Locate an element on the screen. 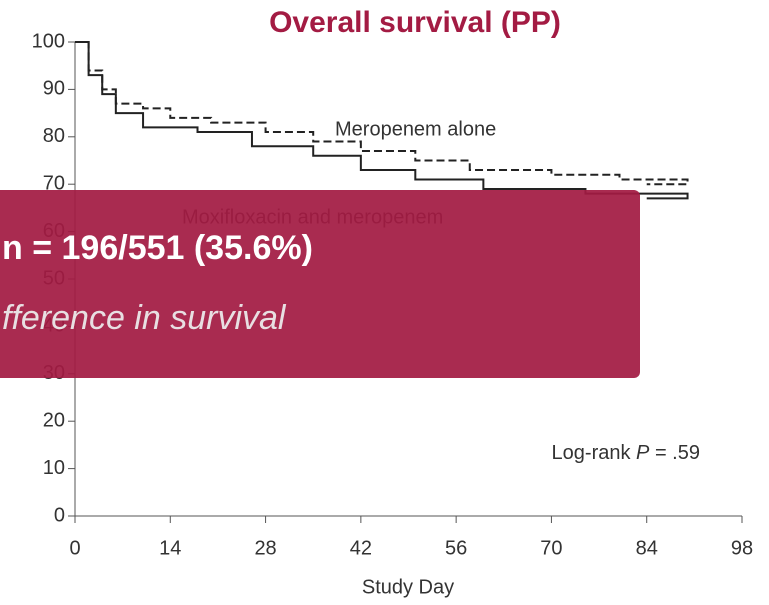 The height and width of the screenshot is (605, 769). x-tick-label: 98 is located at coordinates (742, 548).